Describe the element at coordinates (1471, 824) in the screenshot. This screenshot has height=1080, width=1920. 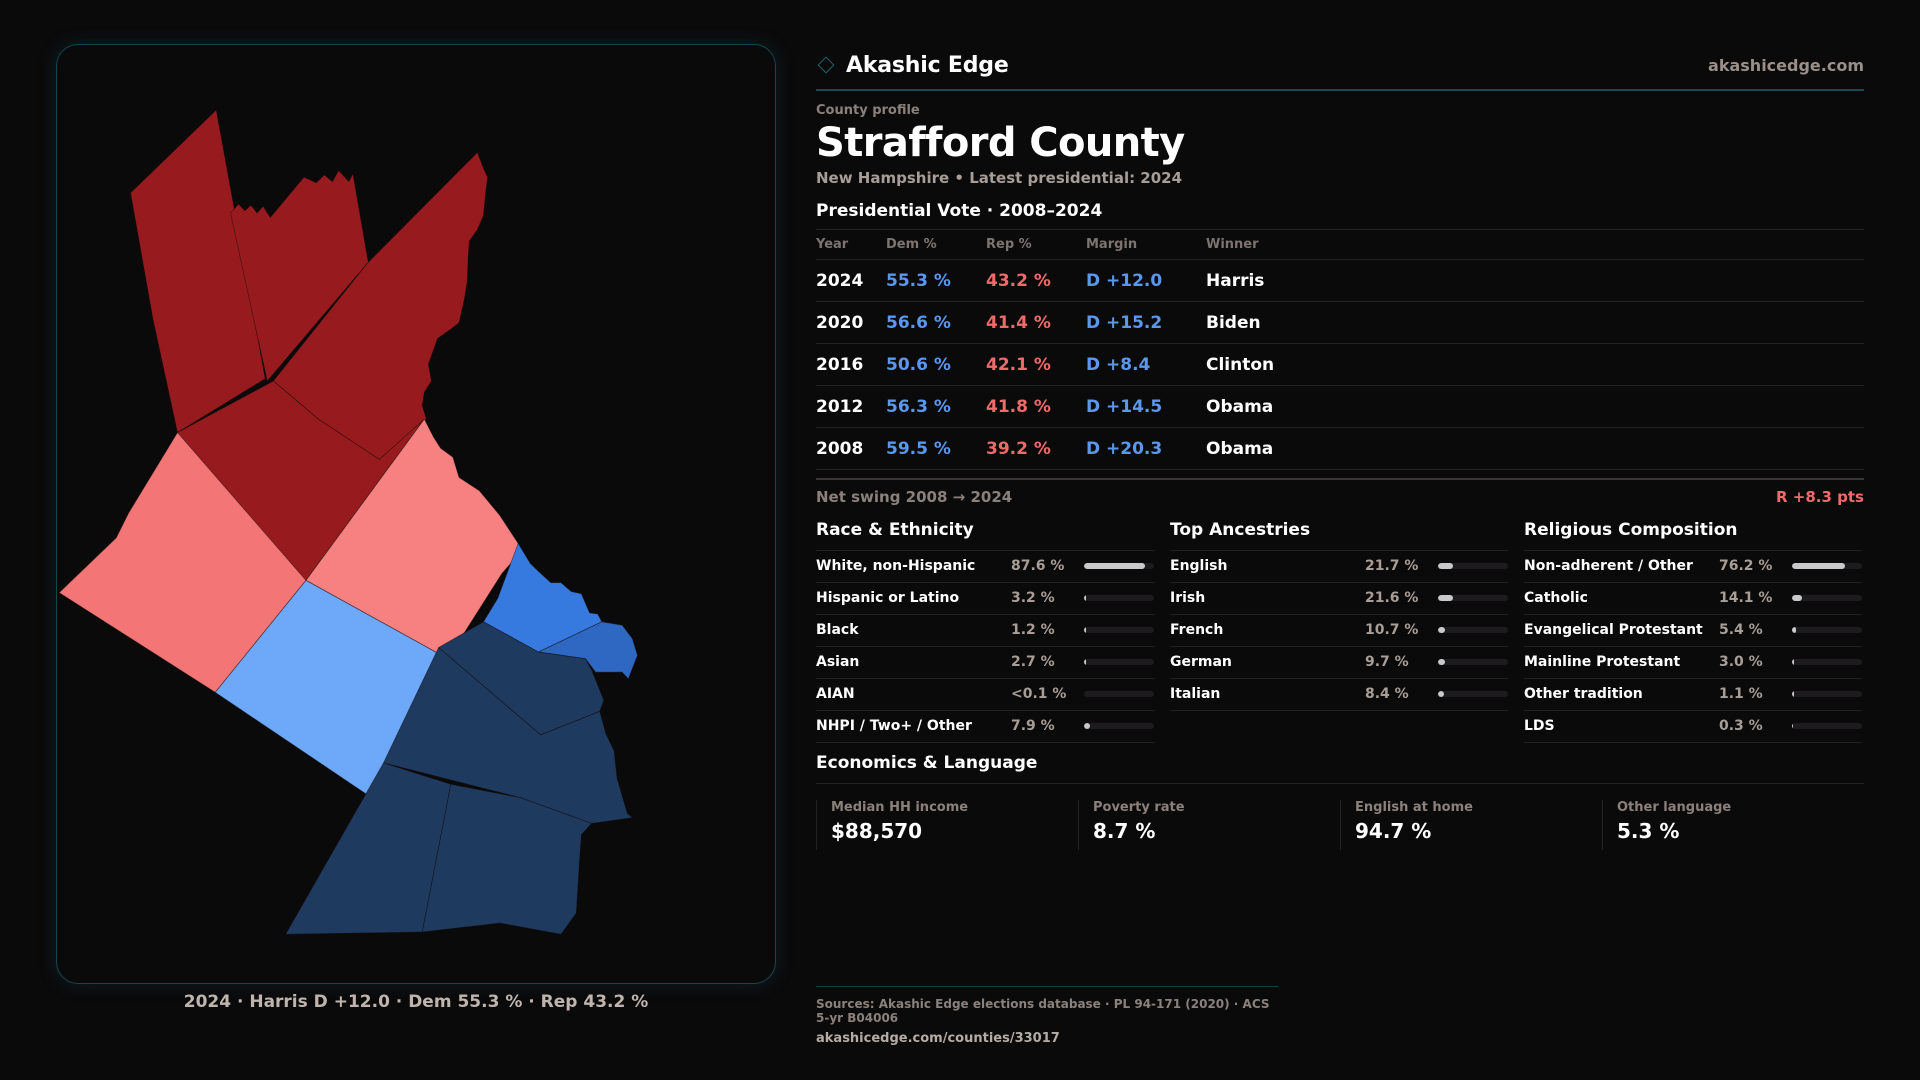
I see `econ-card-english: English at home 94.7 %` at that location.